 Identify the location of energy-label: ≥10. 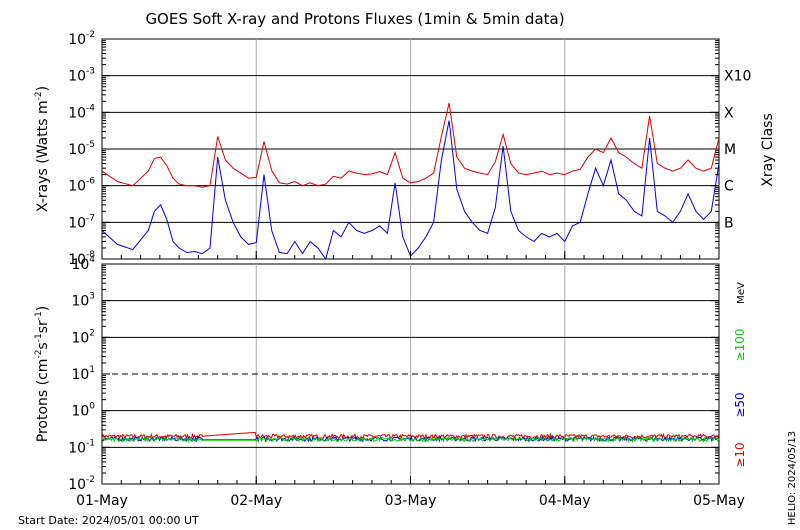
(740, 454).